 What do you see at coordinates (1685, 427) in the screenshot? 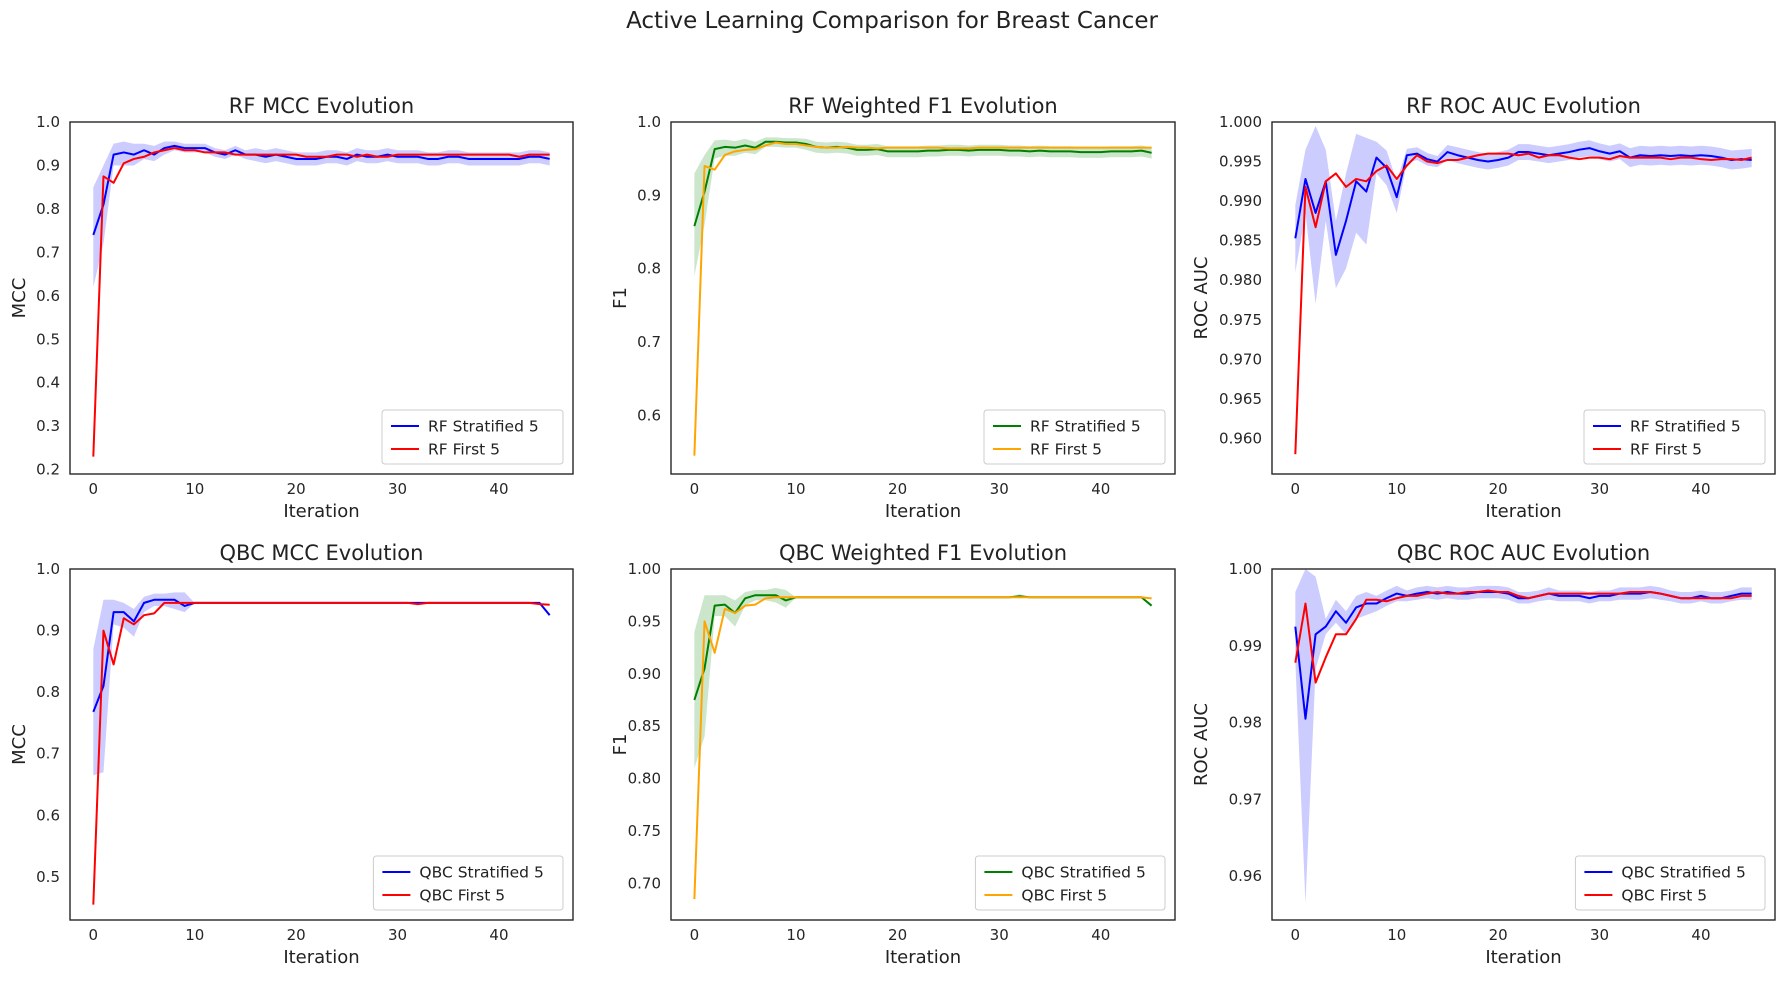
I see `legend-label: RF Stratified 5` at bounding box center [1685, 427].